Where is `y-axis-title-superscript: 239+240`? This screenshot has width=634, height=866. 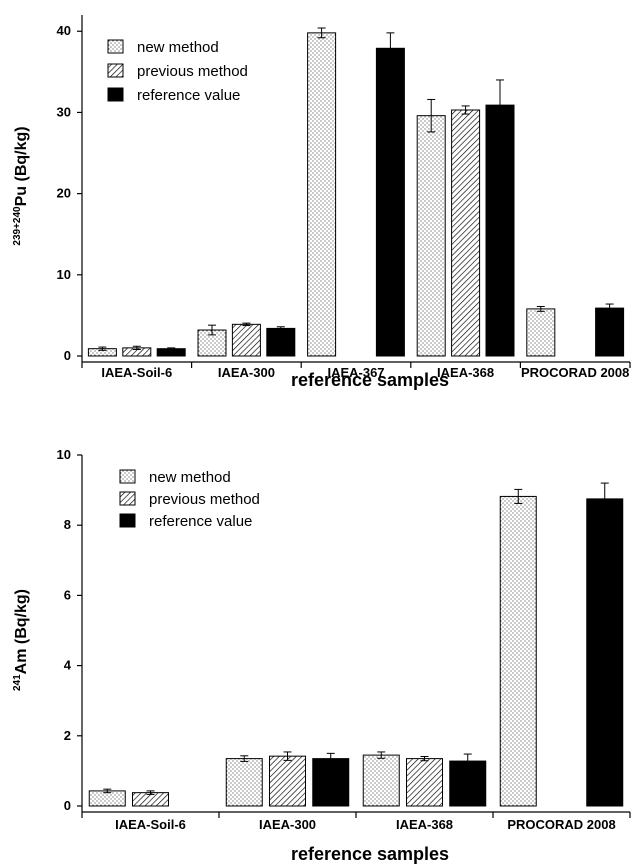 y-axis-title-superscript: 239+240 is located at coordinates (17, 226).